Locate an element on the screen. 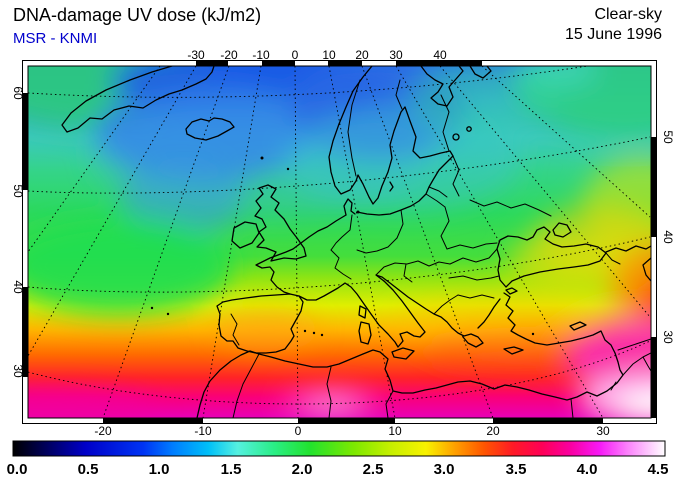 Image resolution: width=678 pixels, height=480 pixels. colorbar-label: 3.0 is located at coordinates (444, 469).